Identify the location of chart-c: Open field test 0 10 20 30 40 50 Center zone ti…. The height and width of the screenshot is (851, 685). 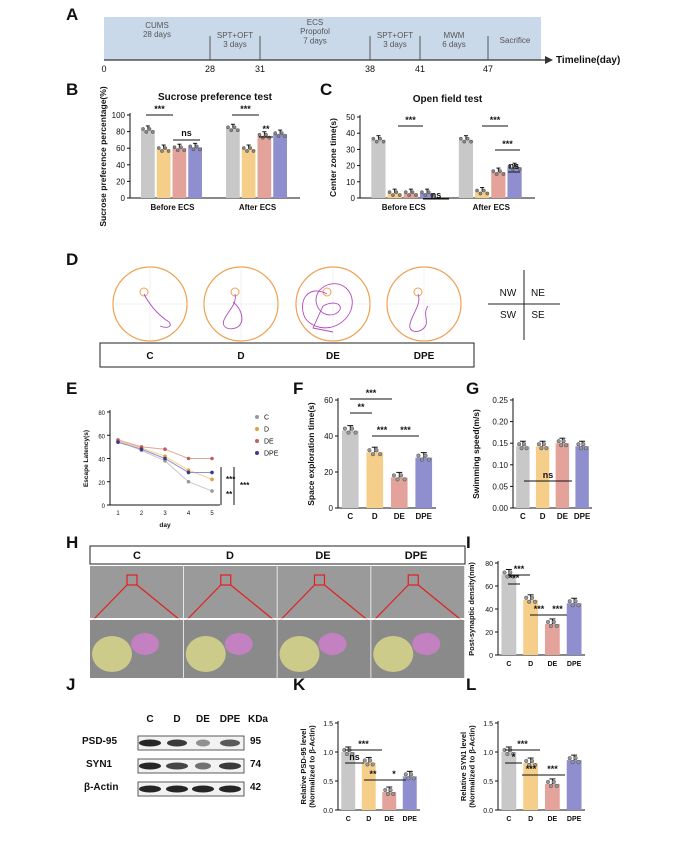
(431, 153).